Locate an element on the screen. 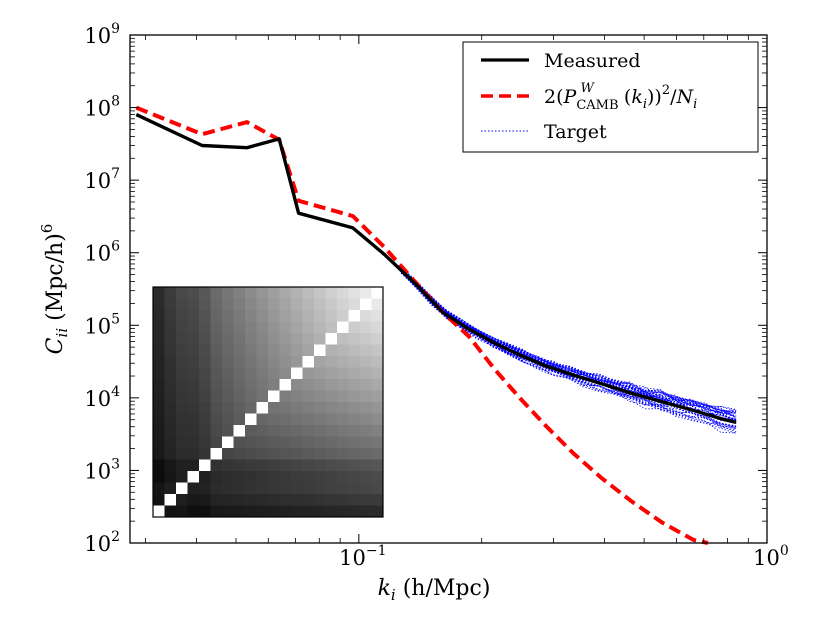  x-tick-label: 10⁰ is located at coordinates (771, 556).